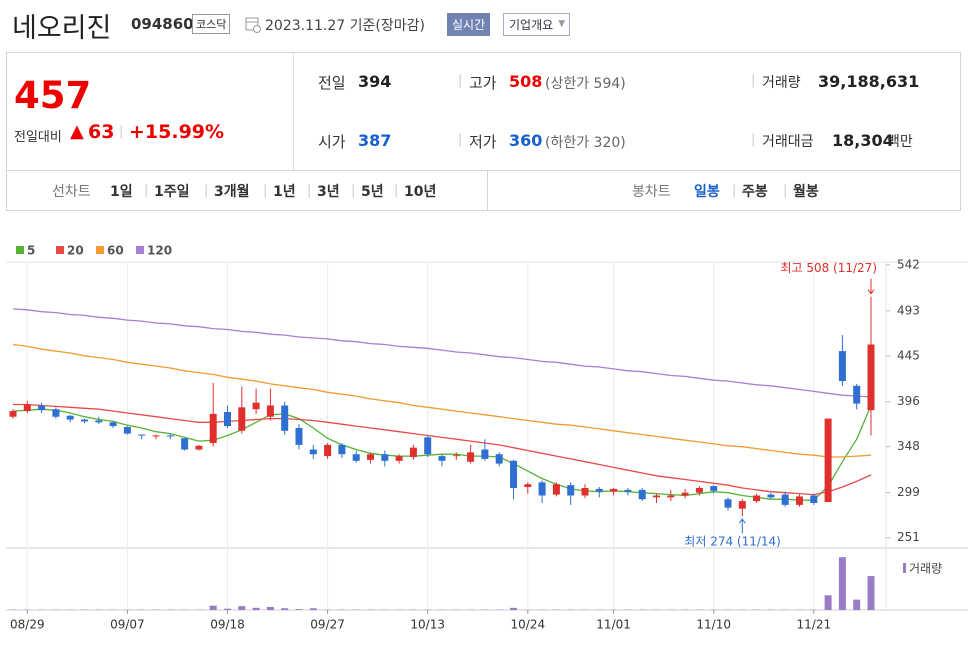  Describe the element at coordinates (31, 251) in the screenshot. I see `legend-label: 5` at that location.